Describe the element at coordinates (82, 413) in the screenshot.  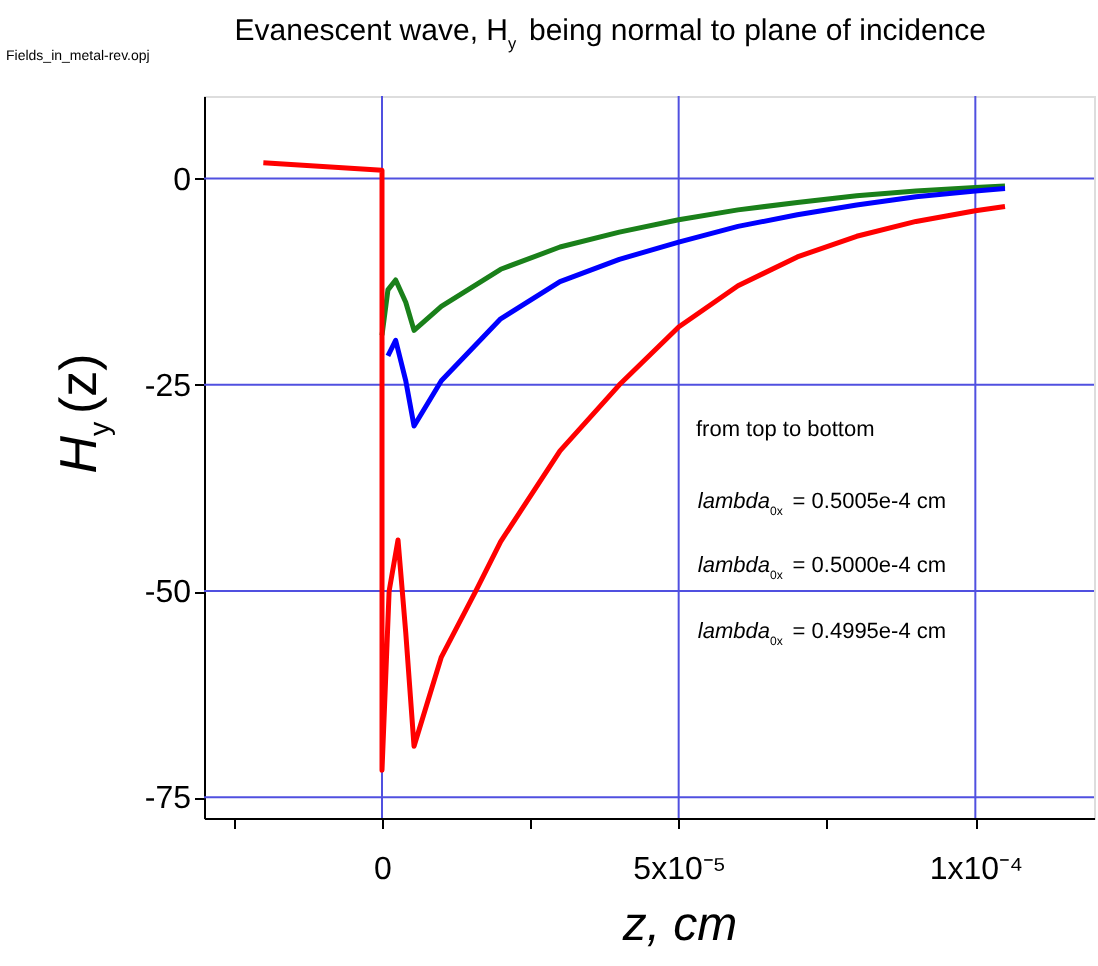
I see `y-axis-title: Hy(z)` at that location.